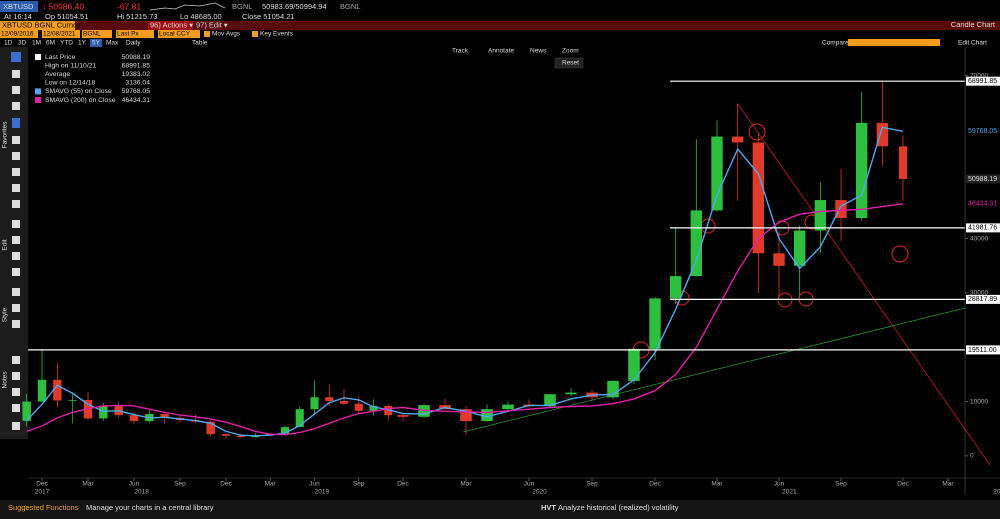 Image resolution: width=1000 pixels, height=519 pixels. I want to click on mov-avgs: Mov Avgs, so click(226, 34).